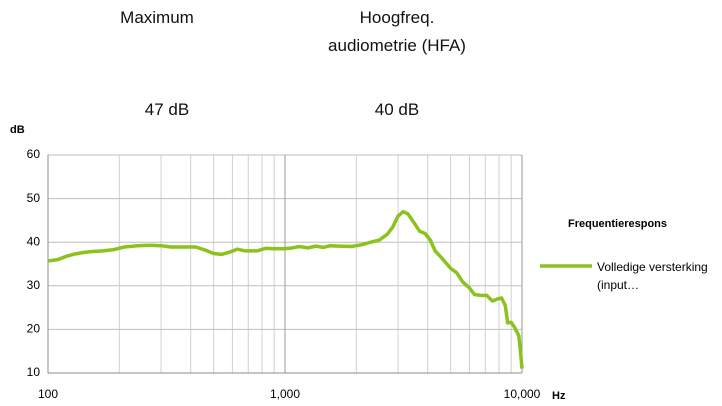 Image resolution: width=722 pixels, height=406 pixels. Describe the element at coordinates (48, 394) in the screenshot. I see `x-tick-label: 100` at that location.